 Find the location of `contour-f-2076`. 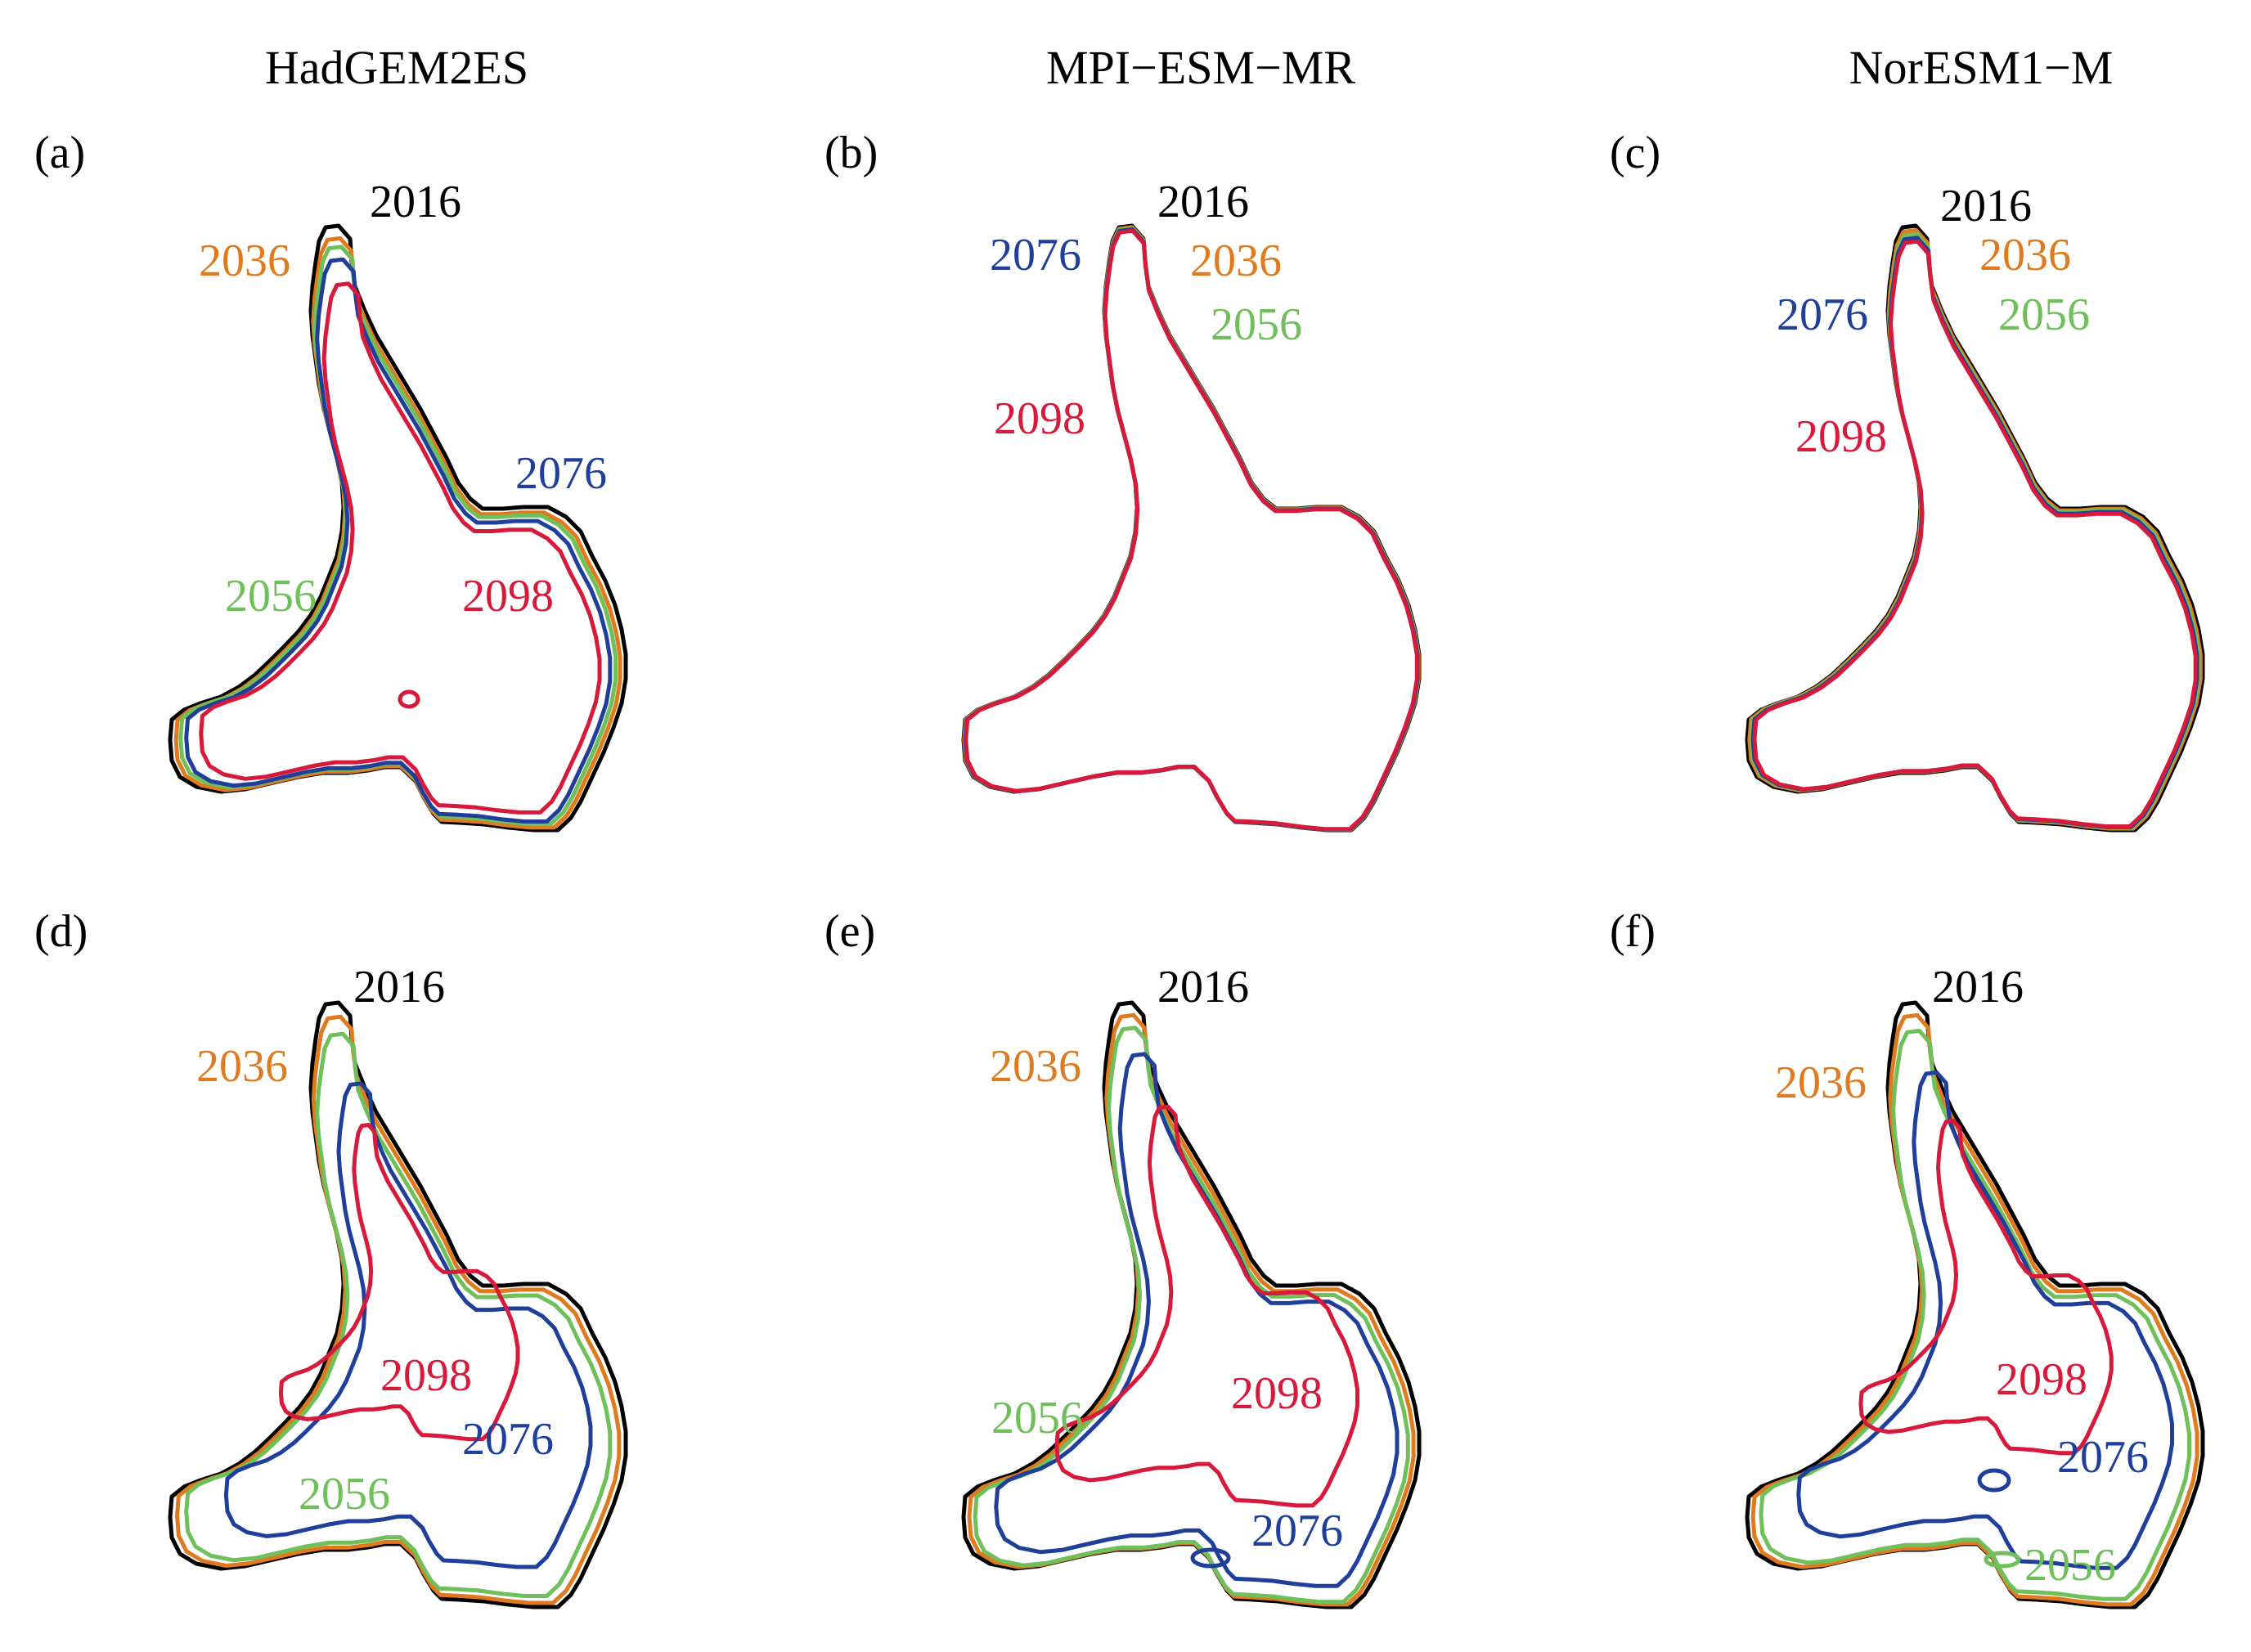

contour-f-2076 is located at coordinates (1985, 1320).